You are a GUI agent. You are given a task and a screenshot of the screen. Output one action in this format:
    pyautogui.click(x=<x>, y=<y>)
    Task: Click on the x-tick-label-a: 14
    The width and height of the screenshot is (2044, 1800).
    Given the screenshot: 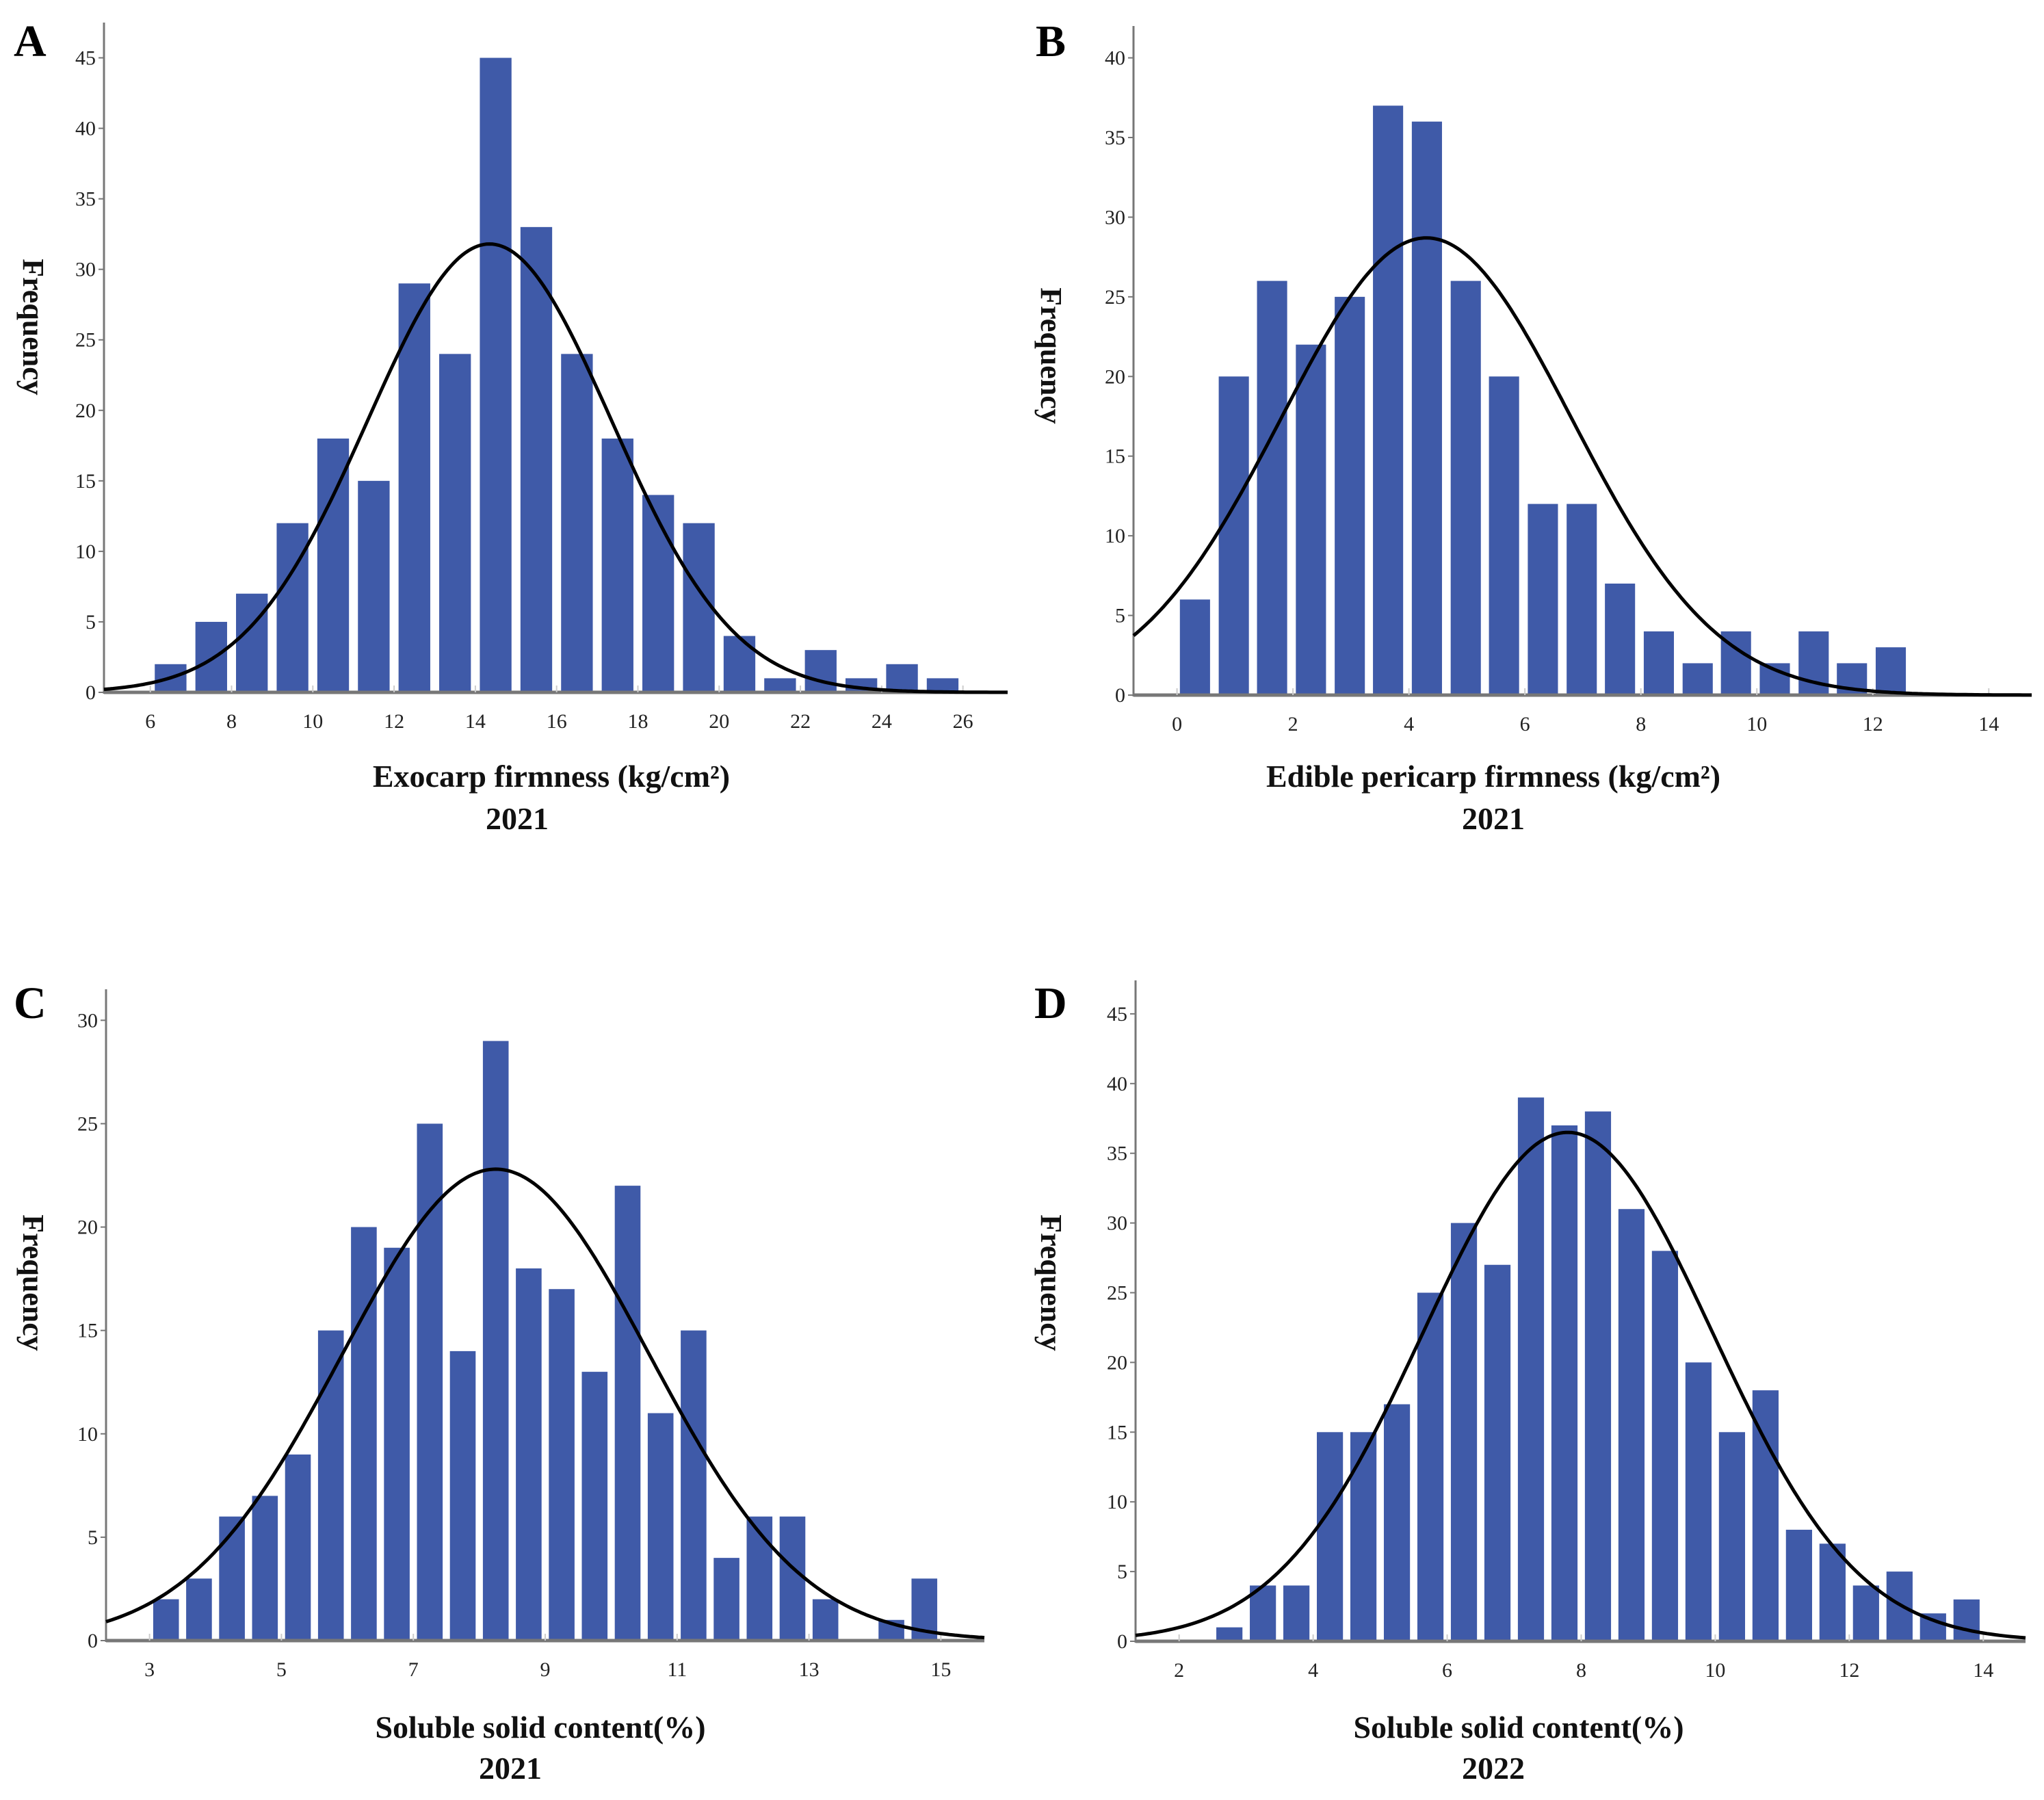 What is the action you would take?
    pyautogui.click(x=475, y=721)
    